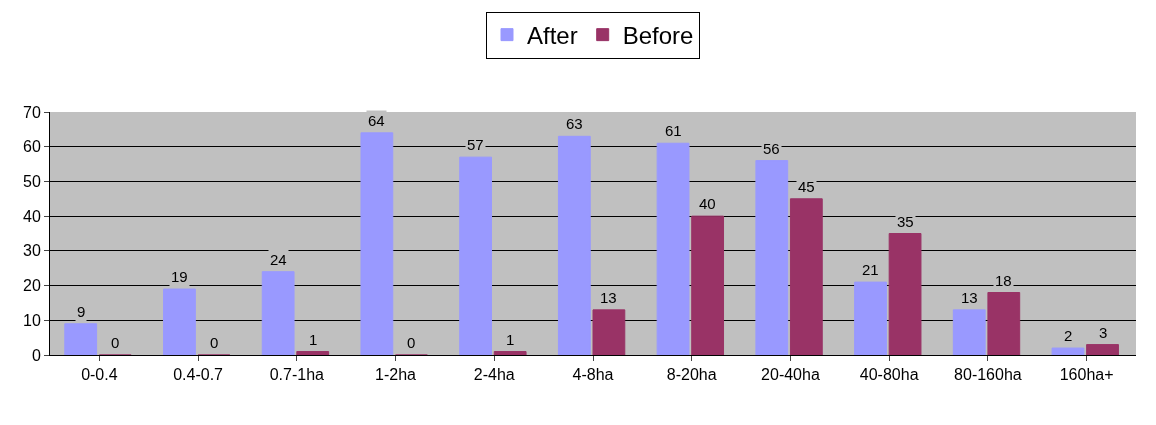 Image resolution: width=1156 pixels, height=425 pixels. I want to click on data-label: 61, so click(673, 130).